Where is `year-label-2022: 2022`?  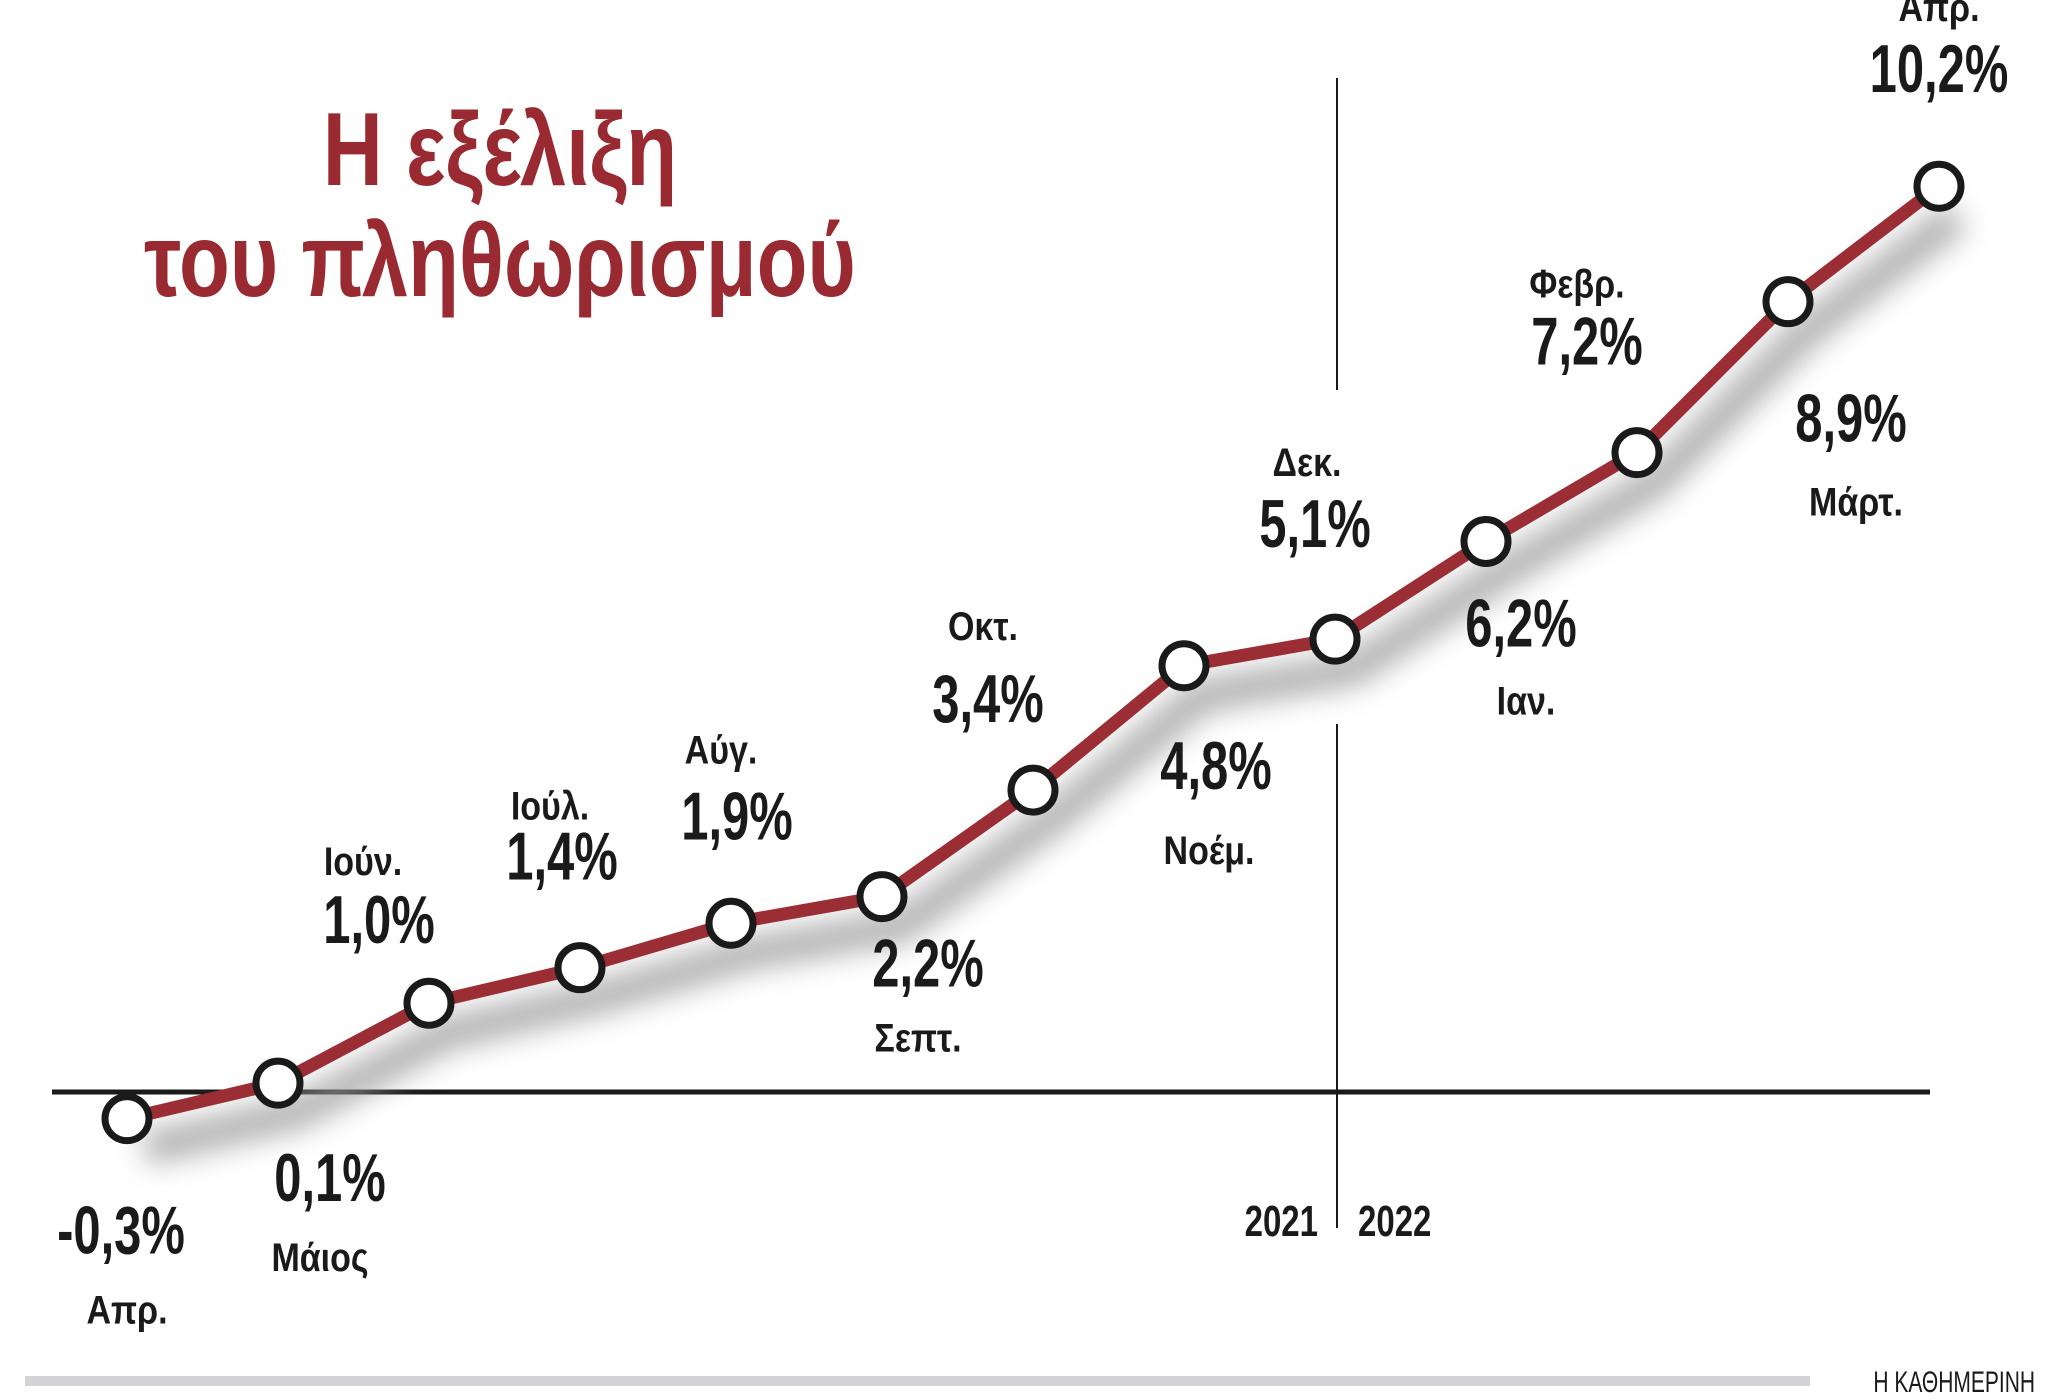 year-label-2022: 2022 is located at coordinates (1394, 1222).